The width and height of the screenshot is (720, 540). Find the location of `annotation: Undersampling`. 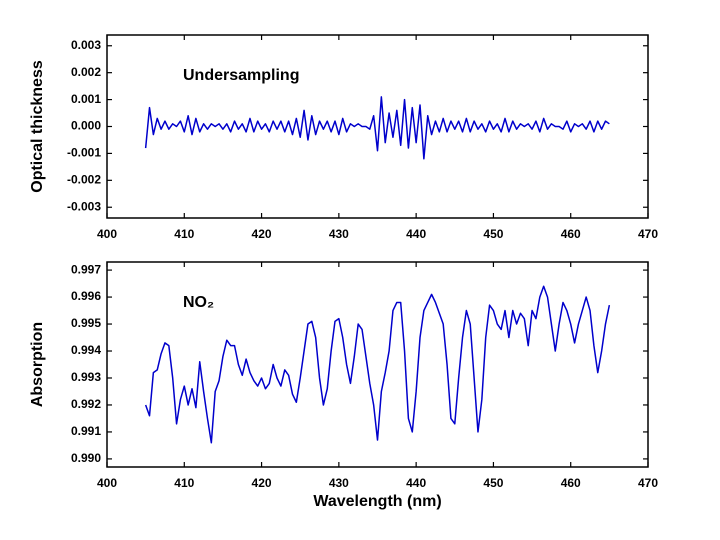

annotation: Undersampling is located at coordinates (241, 75).